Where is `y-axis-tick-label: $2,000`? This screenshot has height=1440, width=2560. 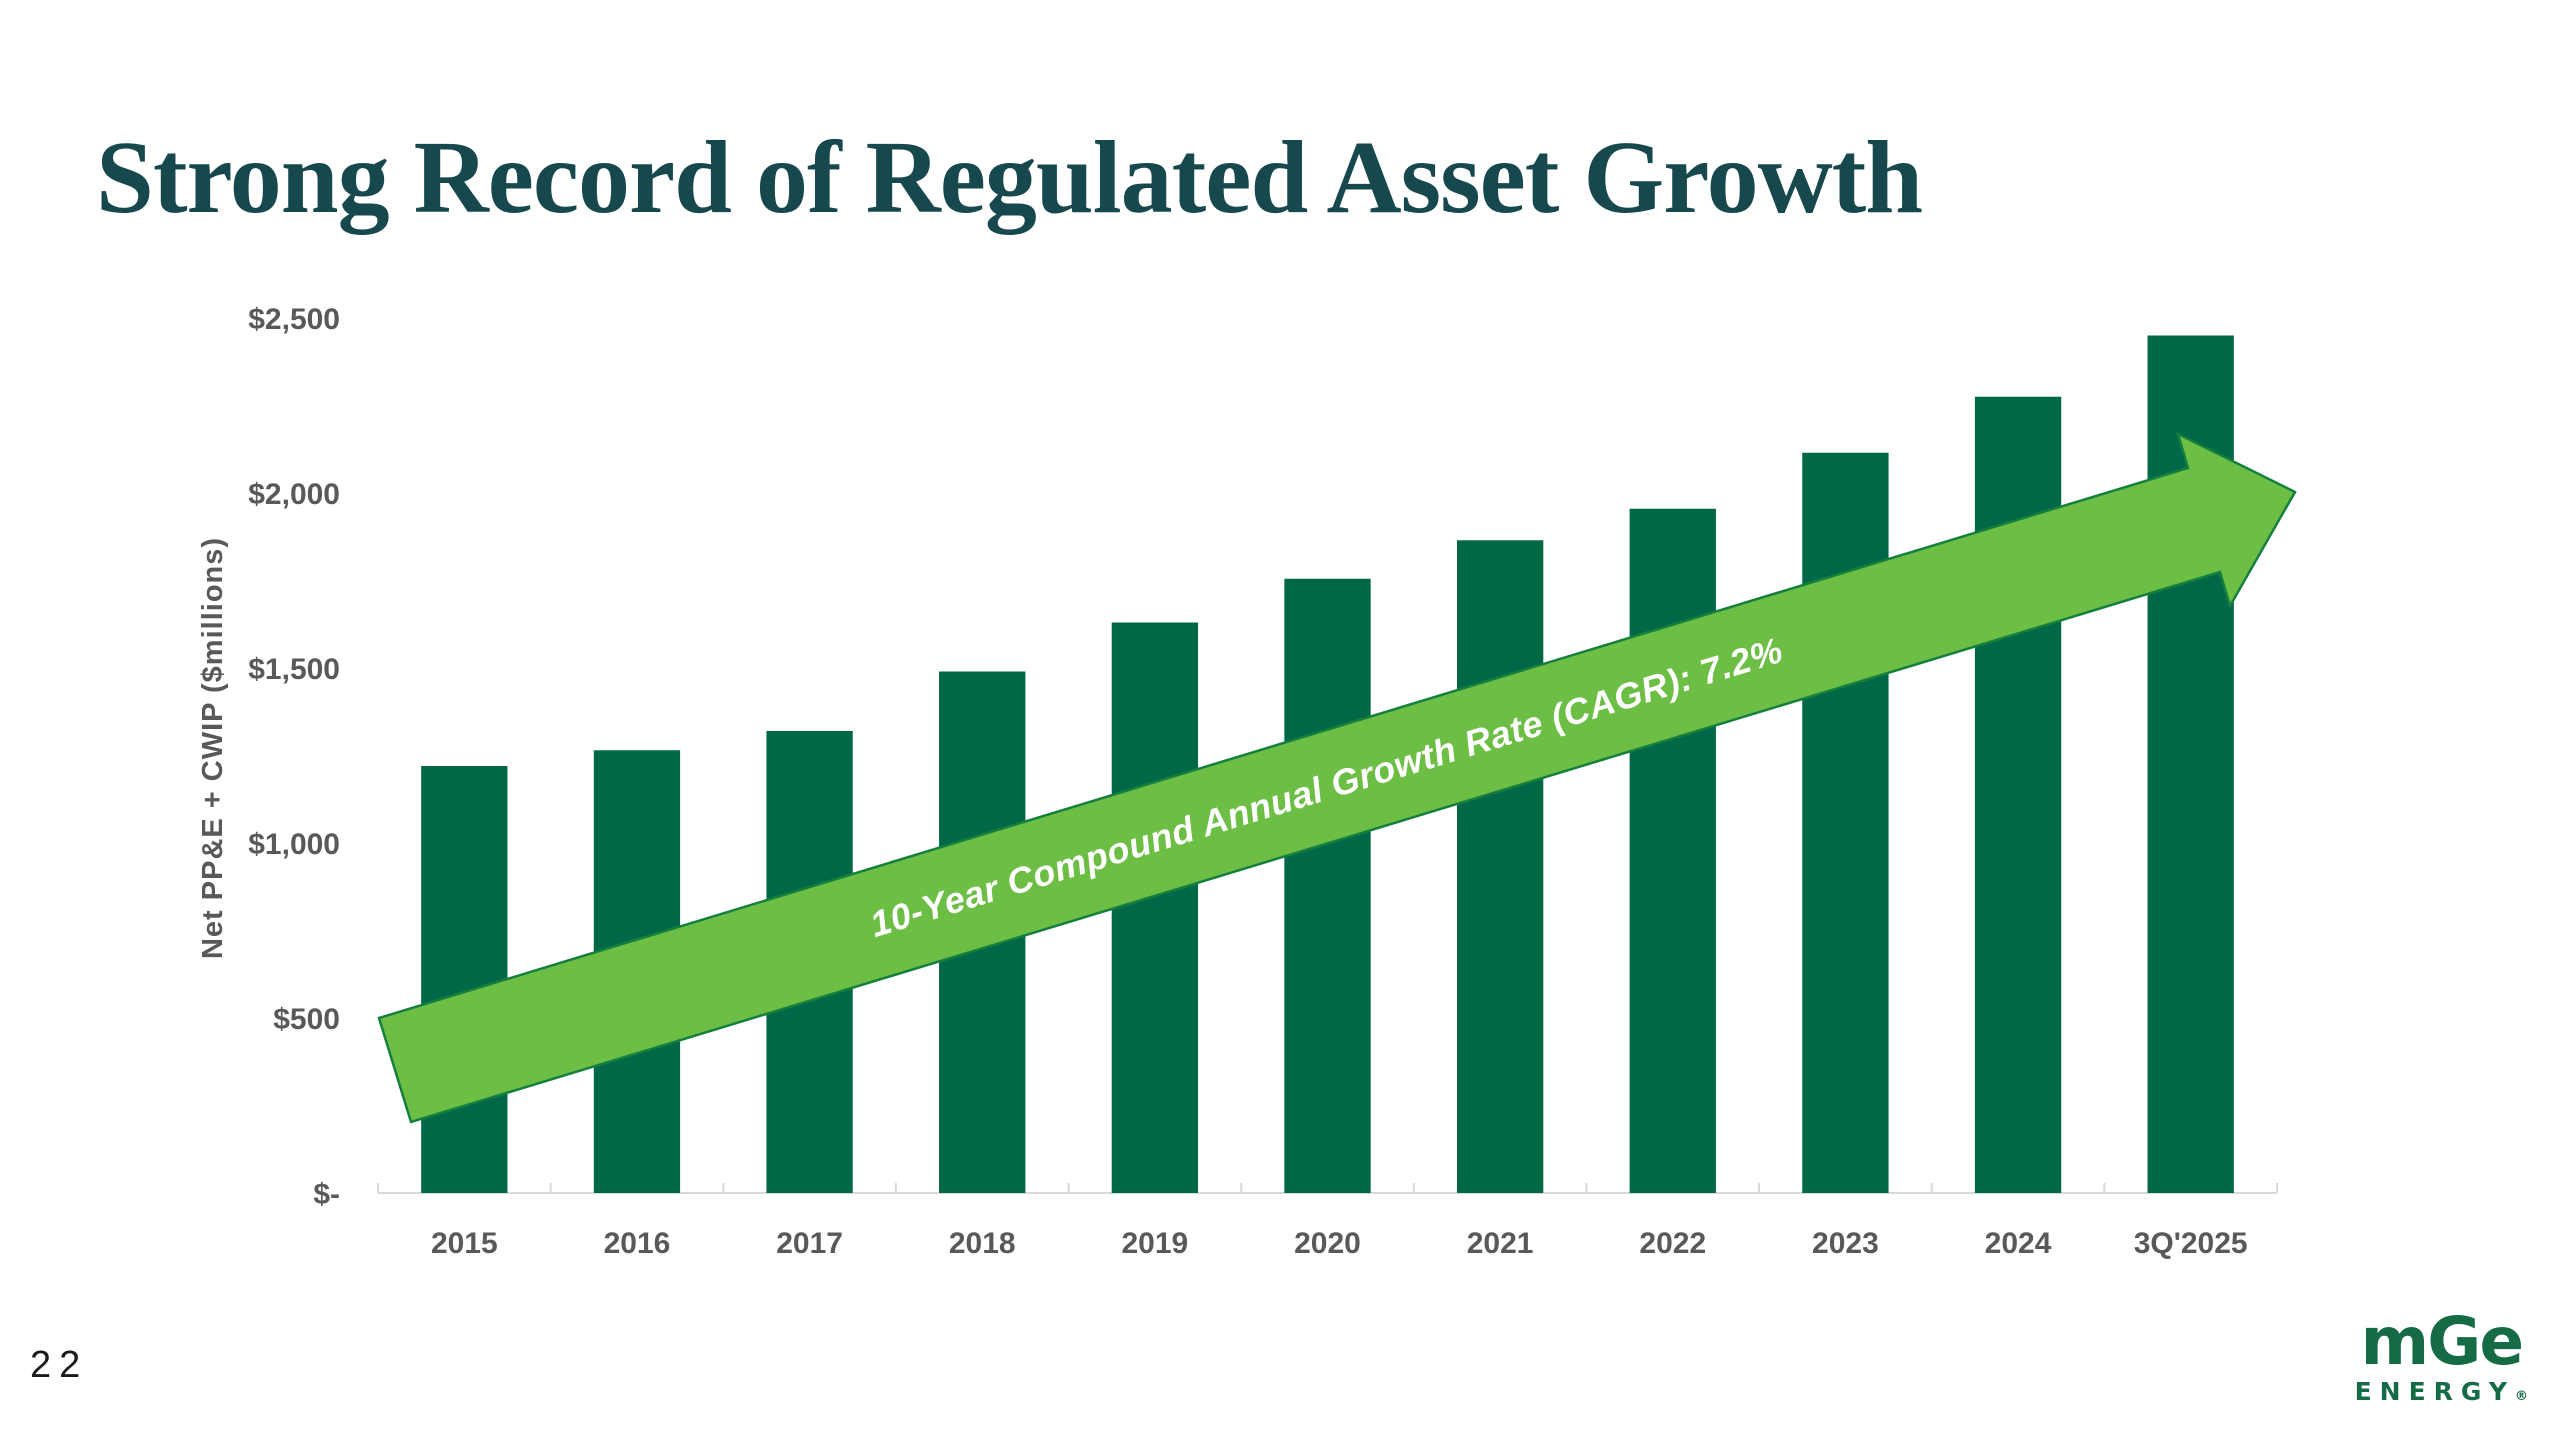
y-axis-tick-label: $2,000 is located at coordinates (294, 494).